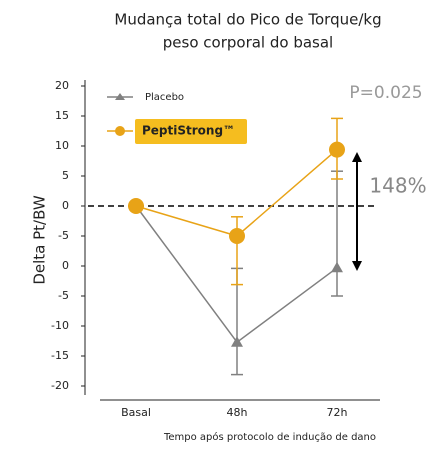 The width and height of the screenshot is (443, 455). What do you see at coordinates (40, 240) in the screenshot?
I see `y-axis-label: Delta Pt/BW` at bounding box center [40, 240].